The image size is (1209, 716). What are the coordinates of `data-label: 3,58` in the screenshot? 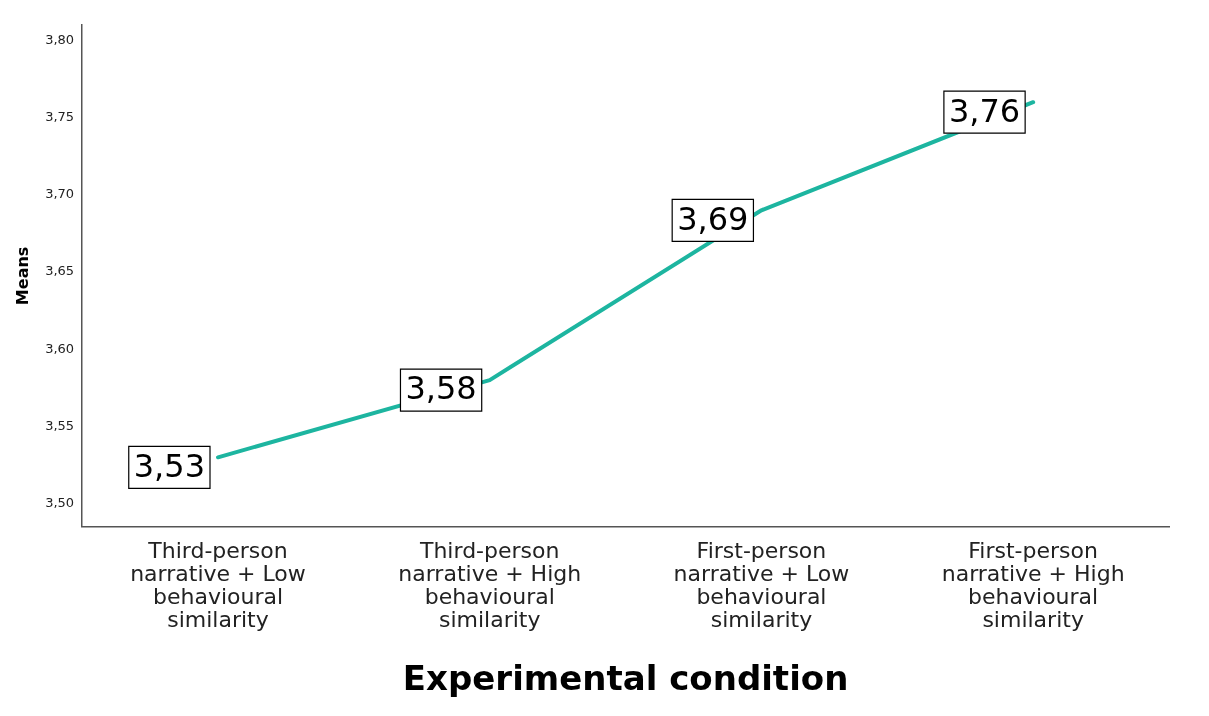 It's located at (441, 388).